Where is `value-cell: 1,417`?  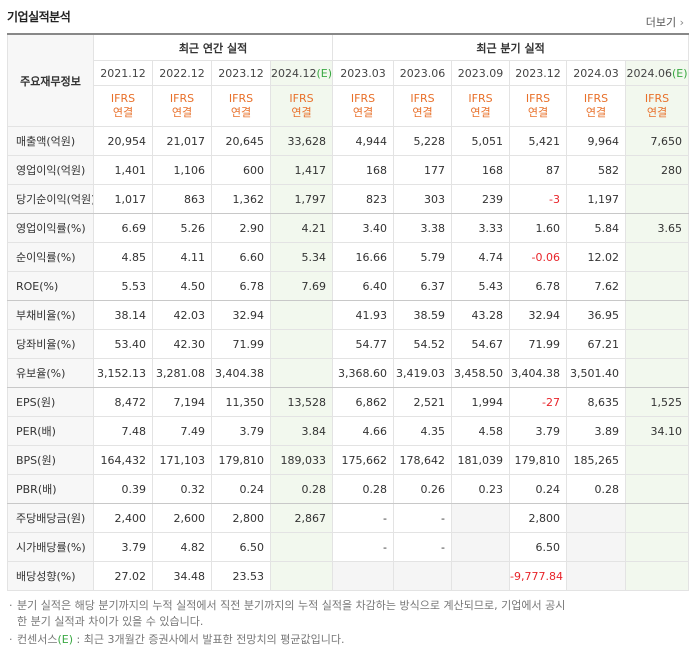 value-cell: 1,417 is located at coordinates (301, 170).